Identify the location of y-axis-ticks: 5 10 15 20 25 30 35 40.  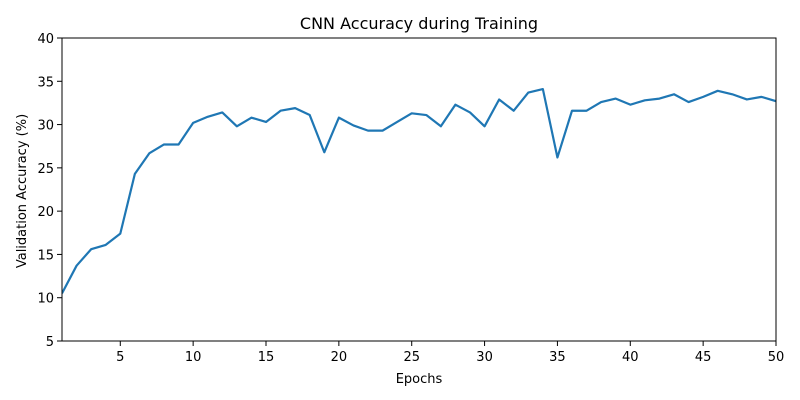
(49, 191).